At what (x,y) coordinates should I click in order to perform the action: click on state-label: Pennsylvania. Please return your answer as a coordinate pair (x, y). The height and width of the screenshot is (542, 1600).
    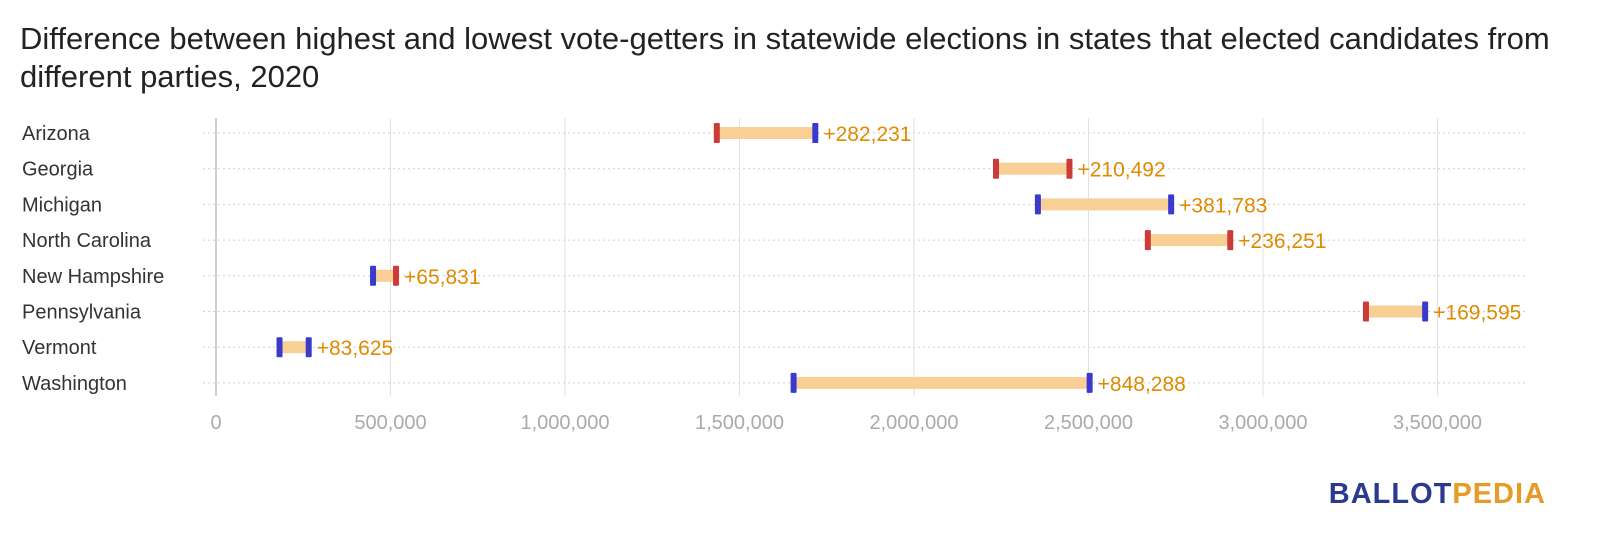
    Looking at the image, I should click on (82, 313).